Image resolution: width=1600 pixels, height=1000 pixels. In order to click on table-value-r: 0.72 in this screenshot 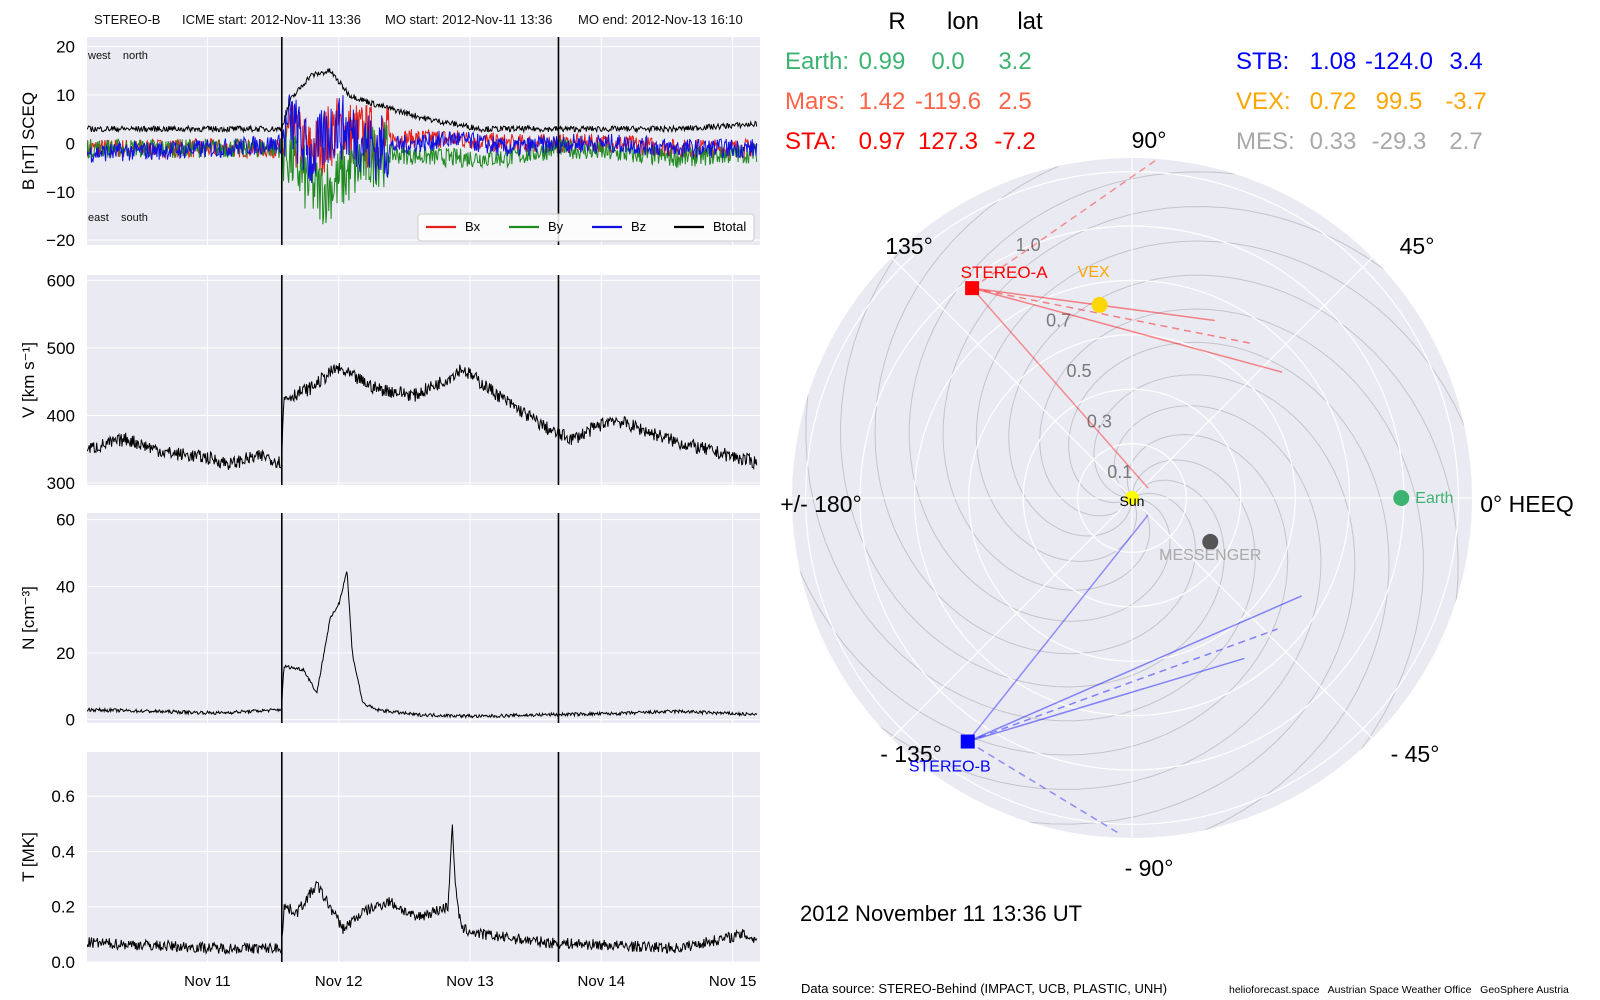, I will do `click(1333, 101)`.